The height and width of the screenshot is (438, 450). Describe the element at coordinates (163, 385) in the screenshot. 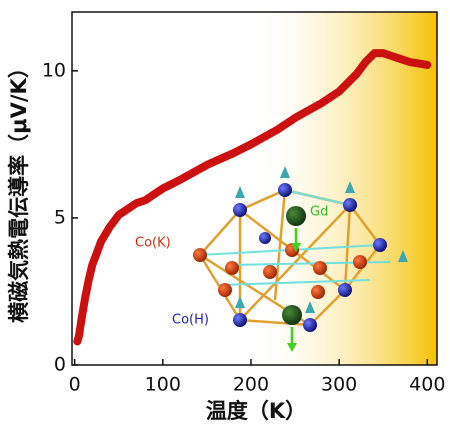

I see `x-tick-label: 100` at that location.